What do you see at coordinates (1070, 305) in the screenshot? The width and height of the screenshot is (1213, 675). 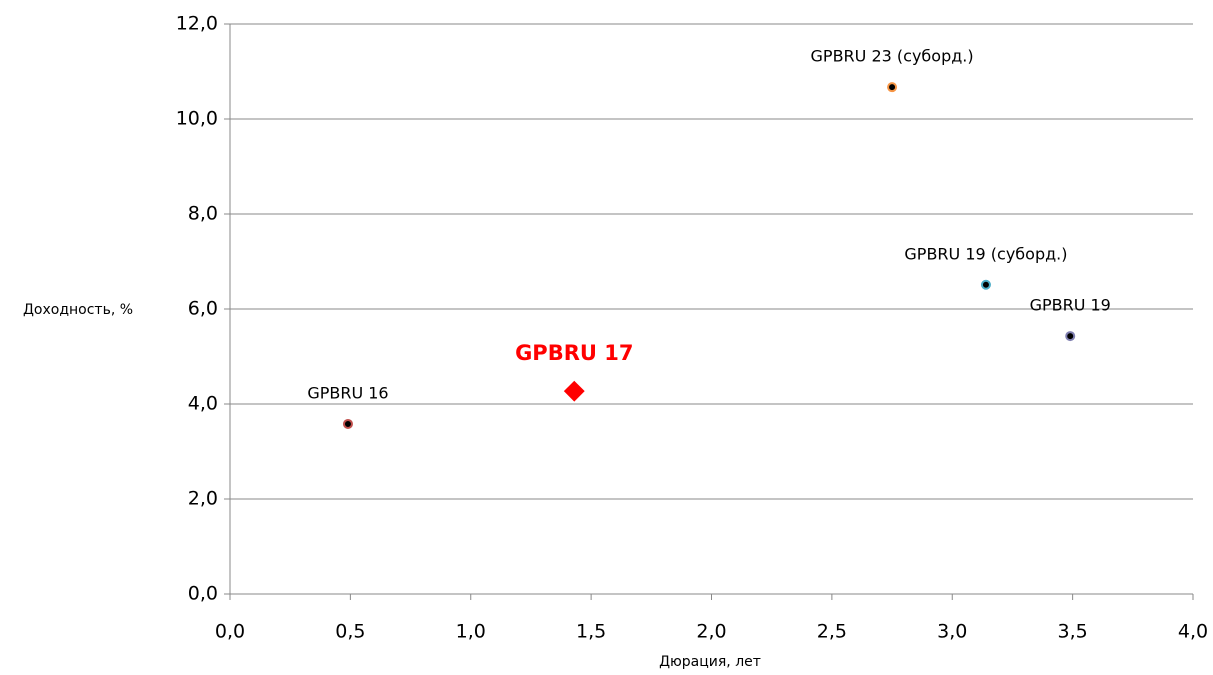 I see `point-label: GPBRU 19` at bounding box center [1070, 305].